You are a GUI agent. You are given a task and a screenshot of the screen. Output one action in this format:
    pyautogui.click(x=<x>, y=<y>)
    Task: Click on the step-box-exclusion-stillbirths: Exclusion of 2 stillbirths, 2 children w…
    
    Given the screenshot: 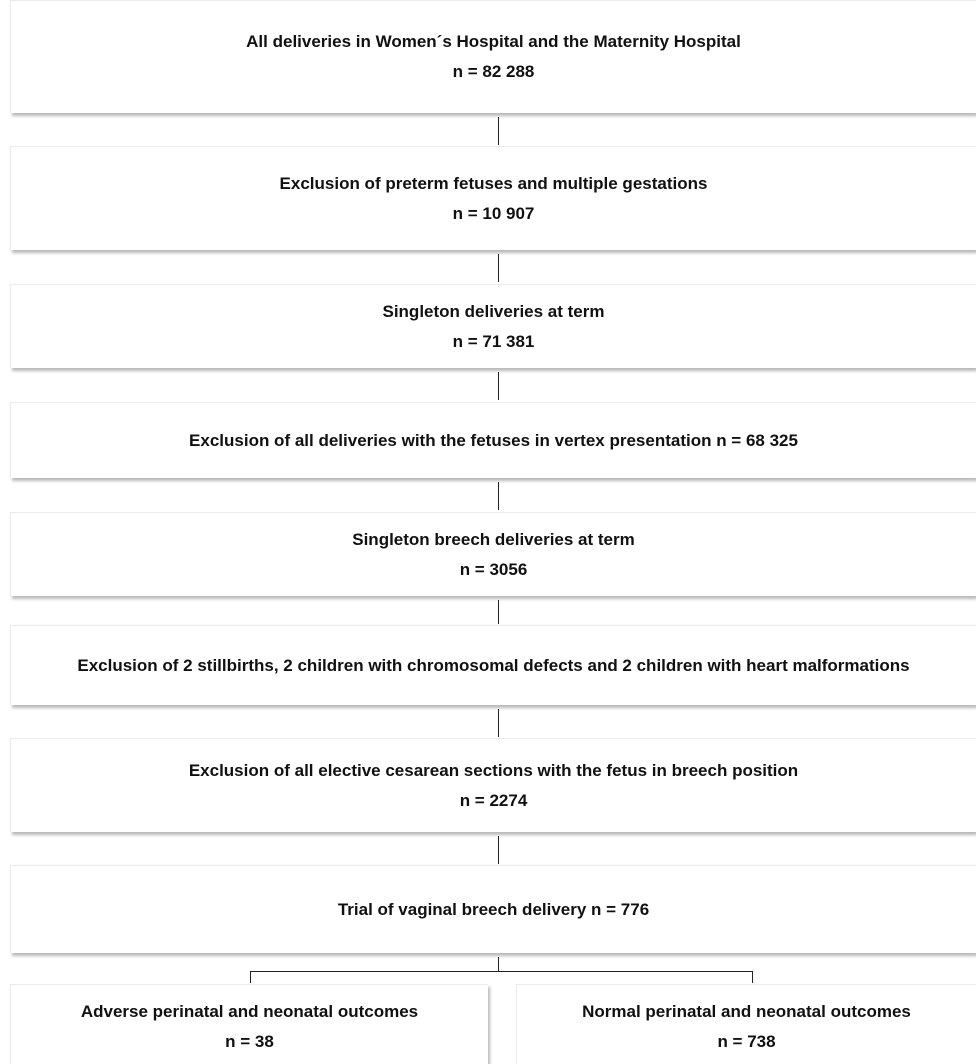 What is the action you would take?
    pyautogui.click(x=493, y=665)
    